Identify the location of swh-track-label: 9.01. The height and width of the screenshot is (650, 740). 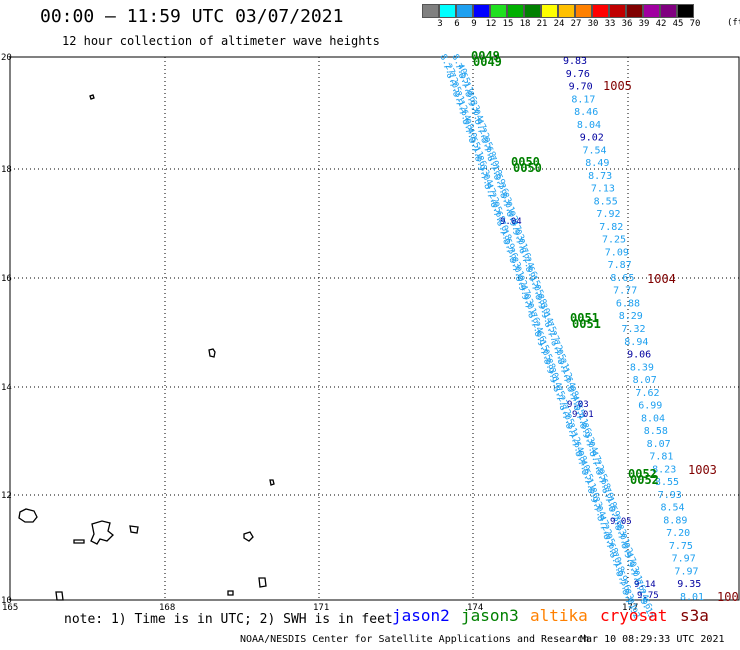
(583, 415).